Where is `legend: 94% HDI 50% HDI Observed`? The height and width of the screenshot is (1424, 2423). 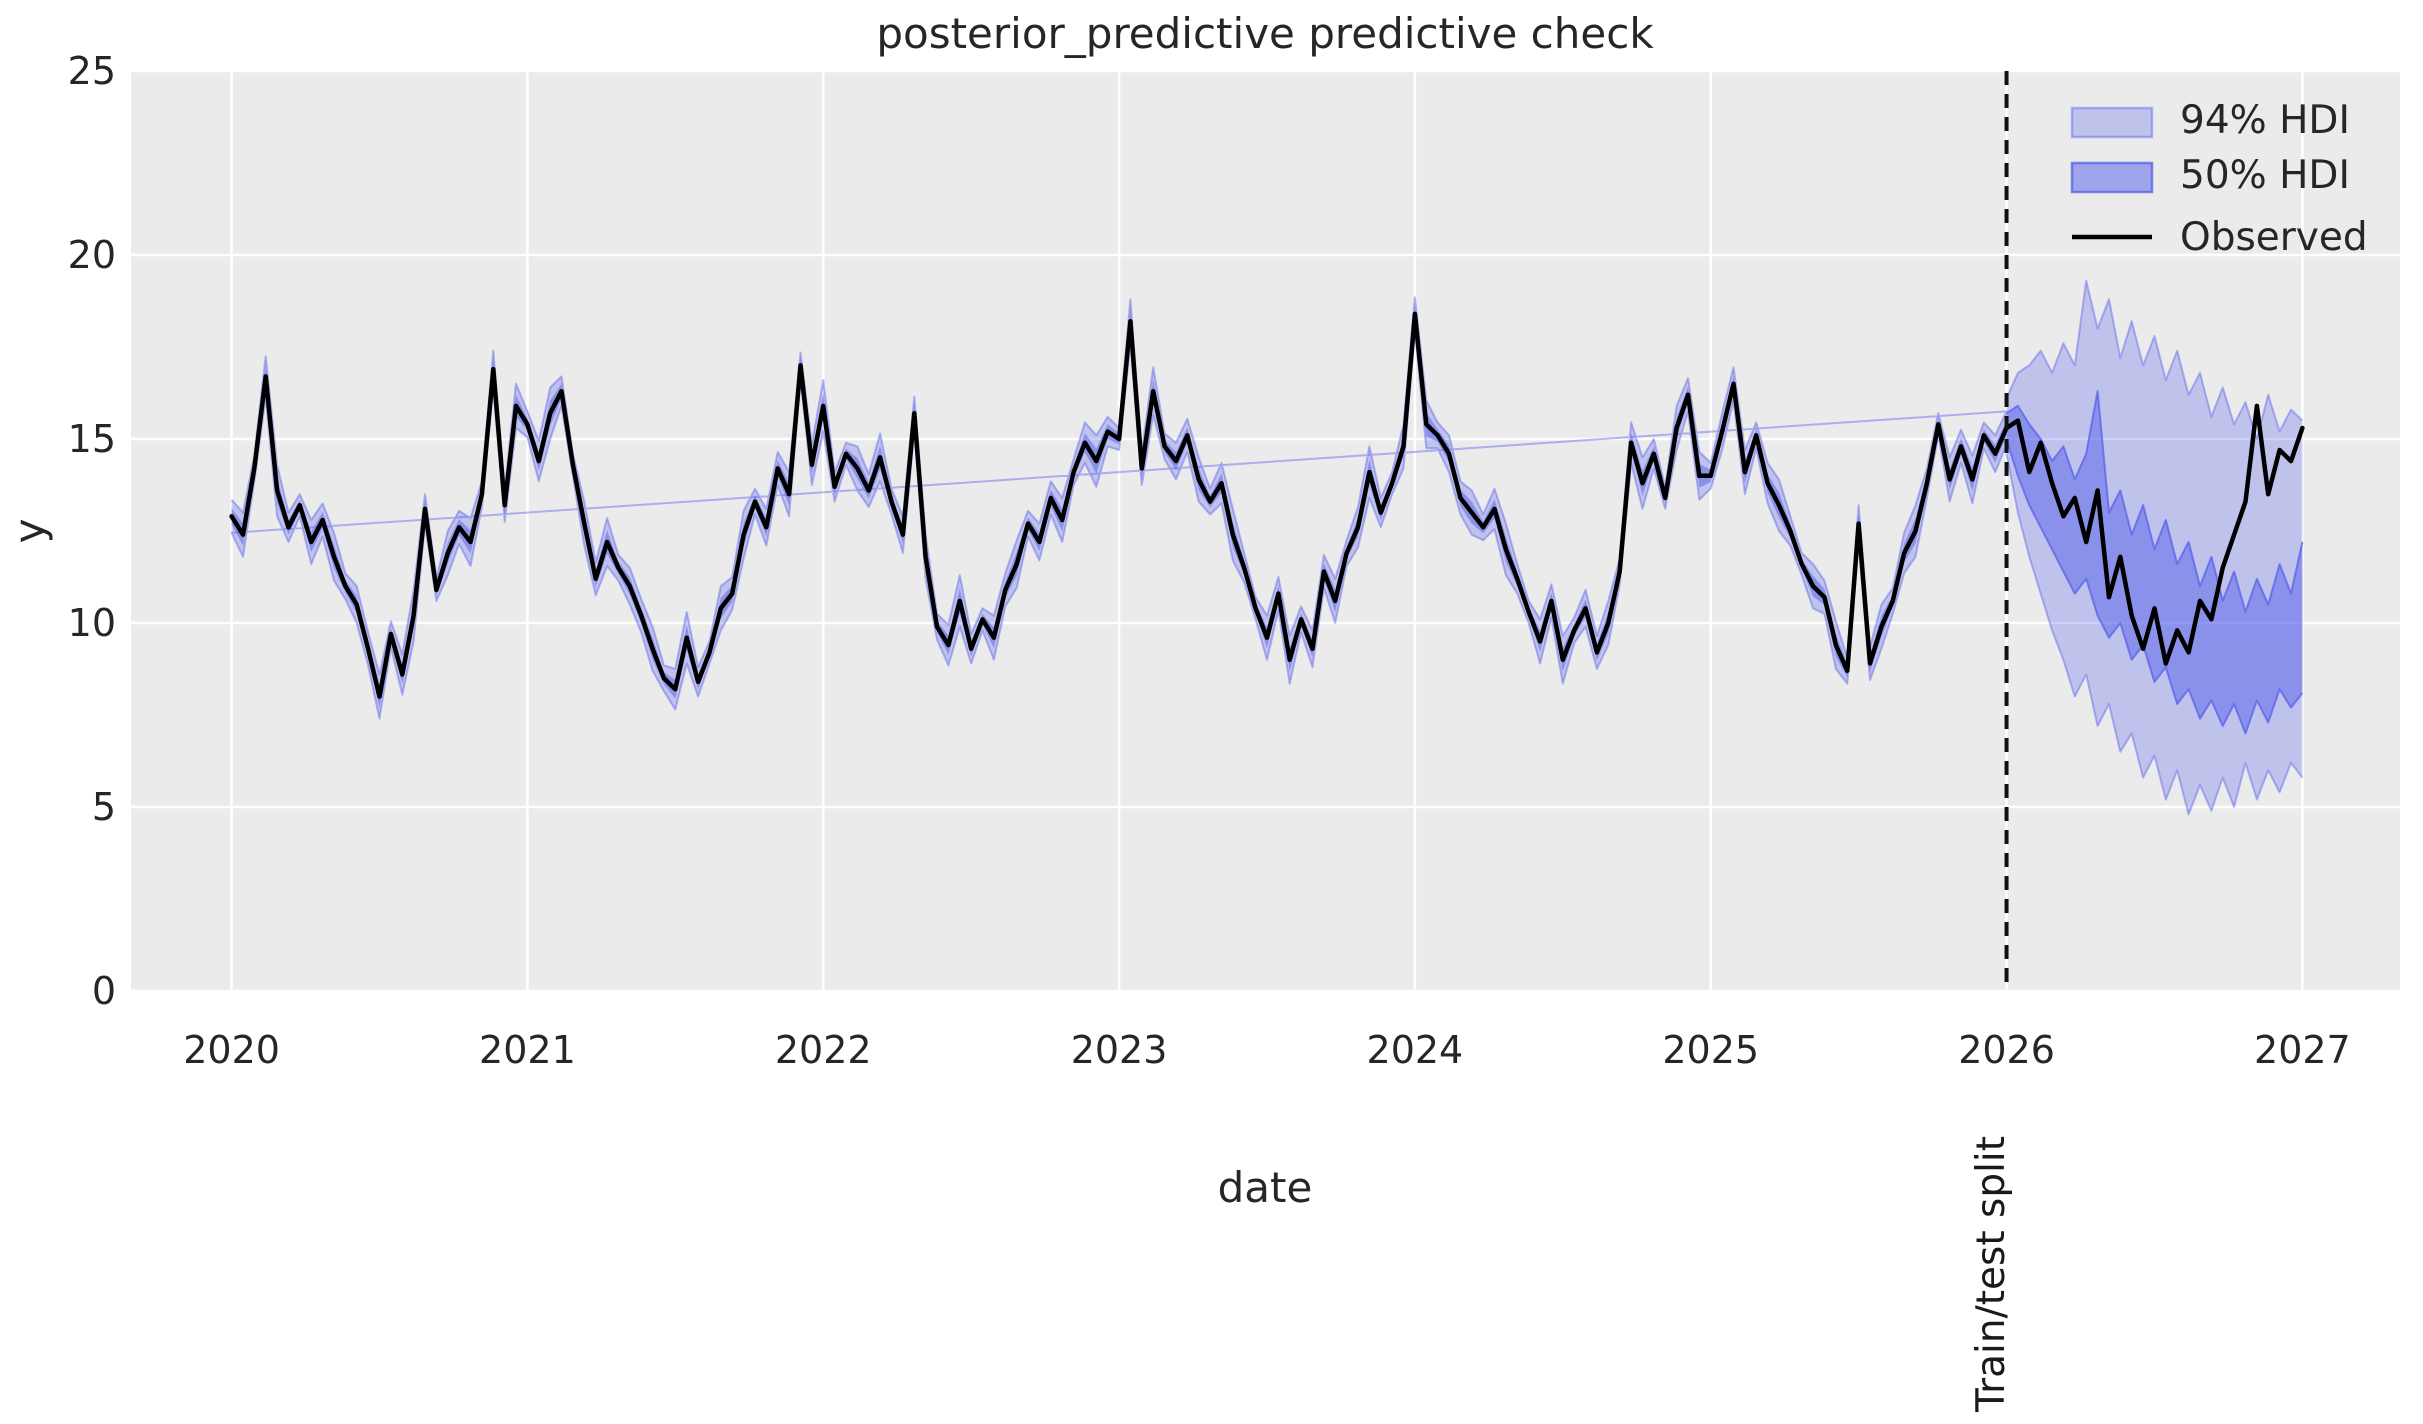
legend: 94% HDI 50% HDI Observed is located at coordinates (2219, 179).